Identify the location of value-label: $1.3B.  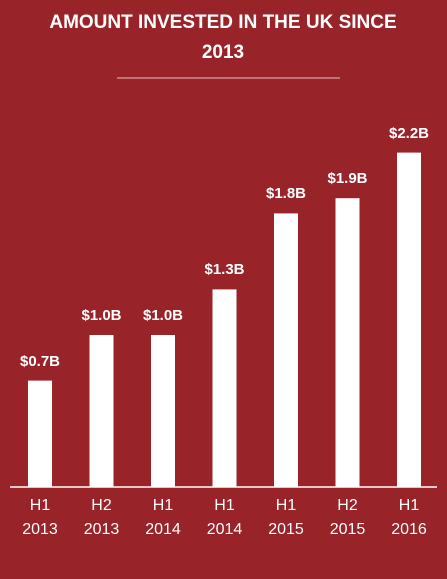
(224, 270).